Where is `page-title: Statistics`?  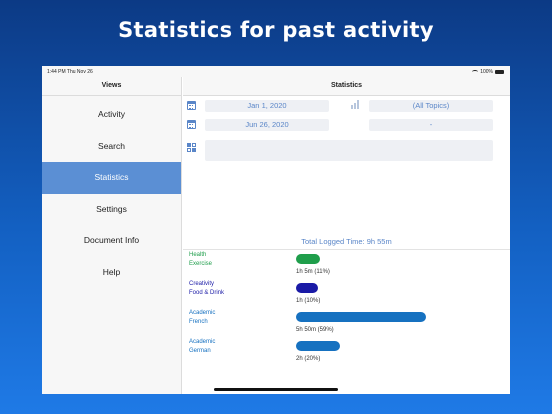
page-title: Statistics is located at coordinates (346, 86).